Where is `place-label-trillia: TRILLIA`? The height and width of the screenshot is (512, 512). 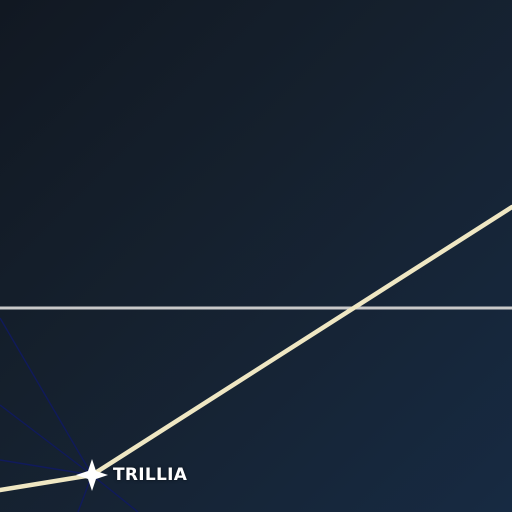 place-label-trillia: TRILLIA is located at coordinates (150, 475).